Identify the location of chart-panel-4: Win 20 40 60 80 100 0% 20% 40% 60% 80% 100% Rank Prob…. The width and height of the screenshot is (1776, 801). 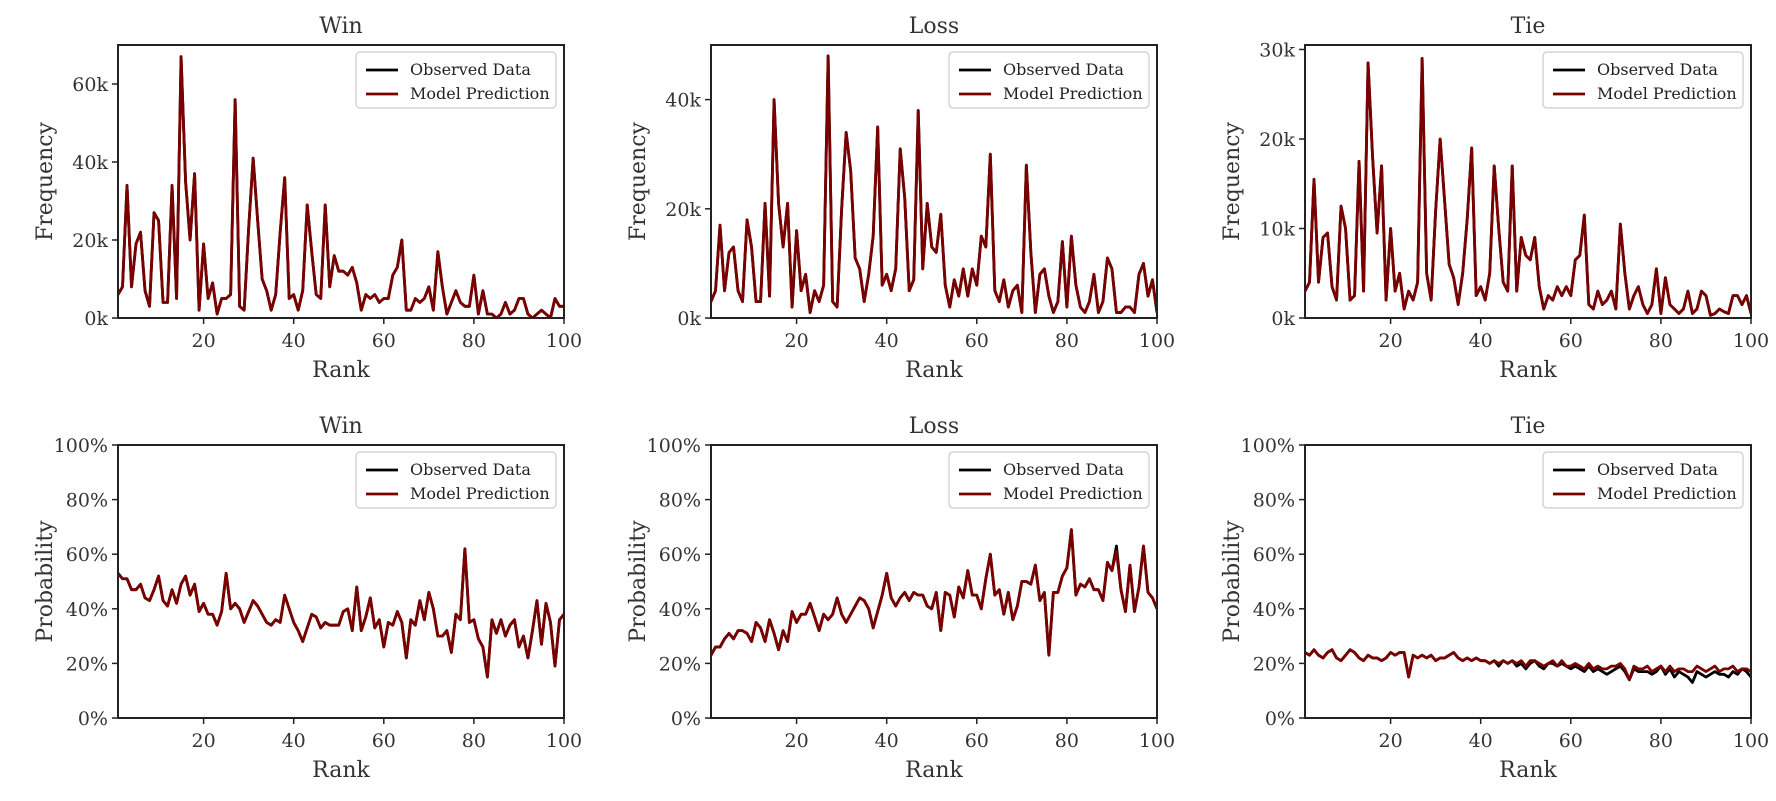
(307, 598).